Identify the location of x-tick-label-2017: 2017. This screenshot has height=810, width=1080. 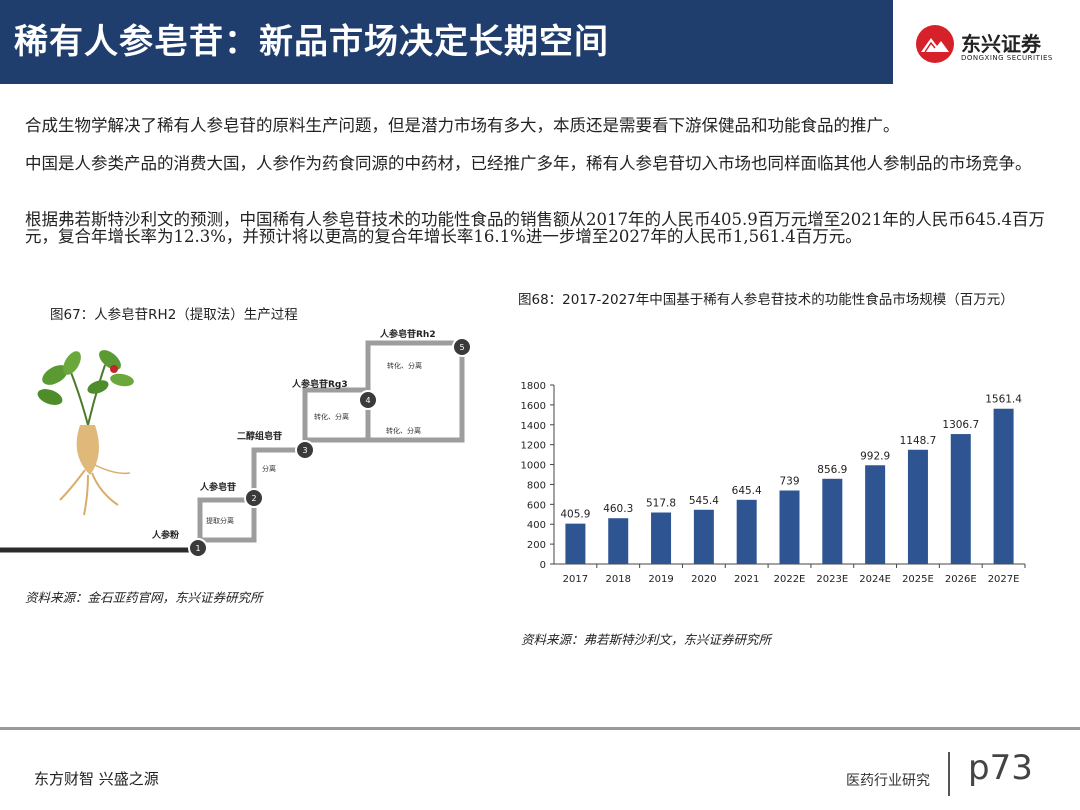
(575, 579).